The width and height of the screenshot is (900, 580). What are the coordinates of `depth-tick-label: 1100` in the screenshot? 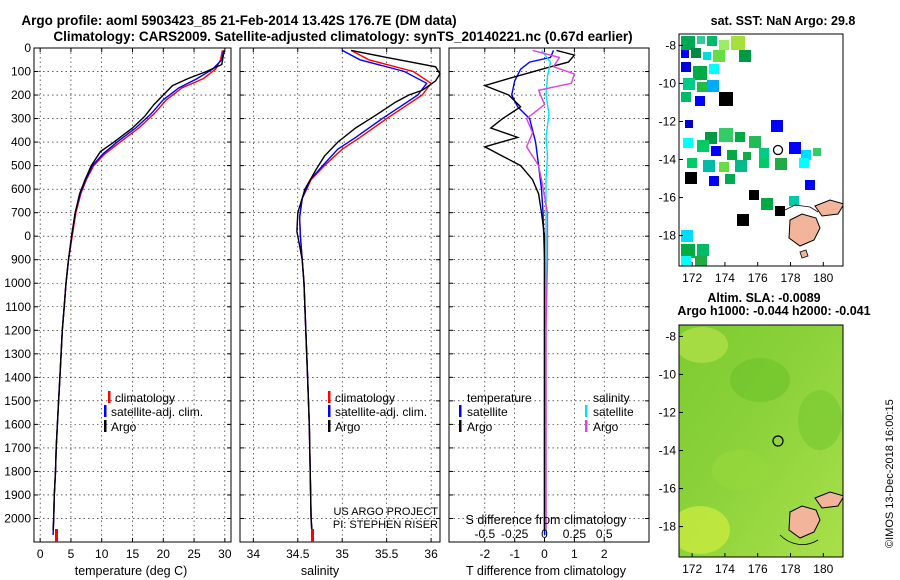 It's located at (18, 307).